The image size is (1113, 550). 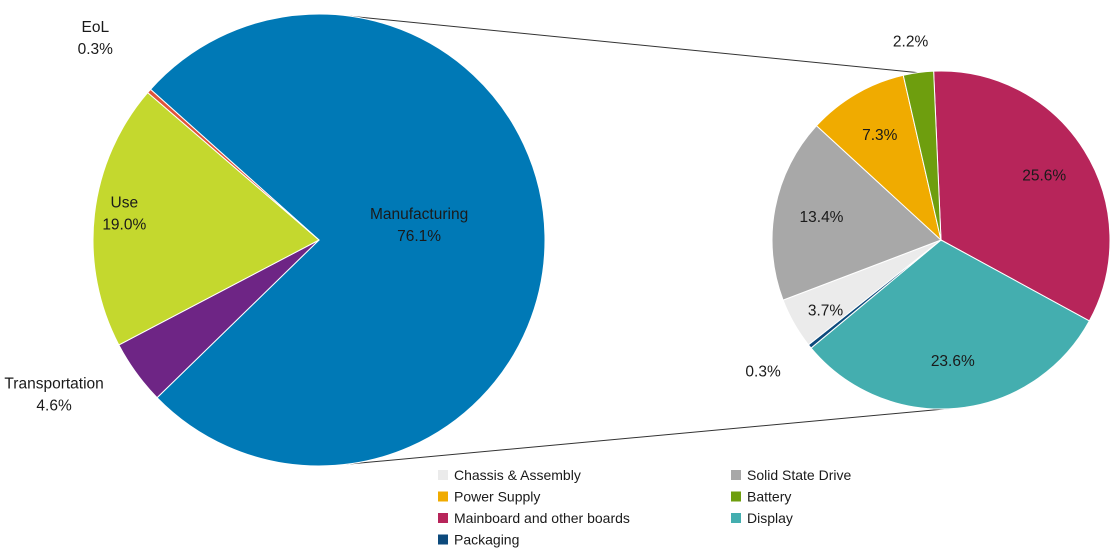 I want to click on connector-line-top, so click(x=634, y=44).